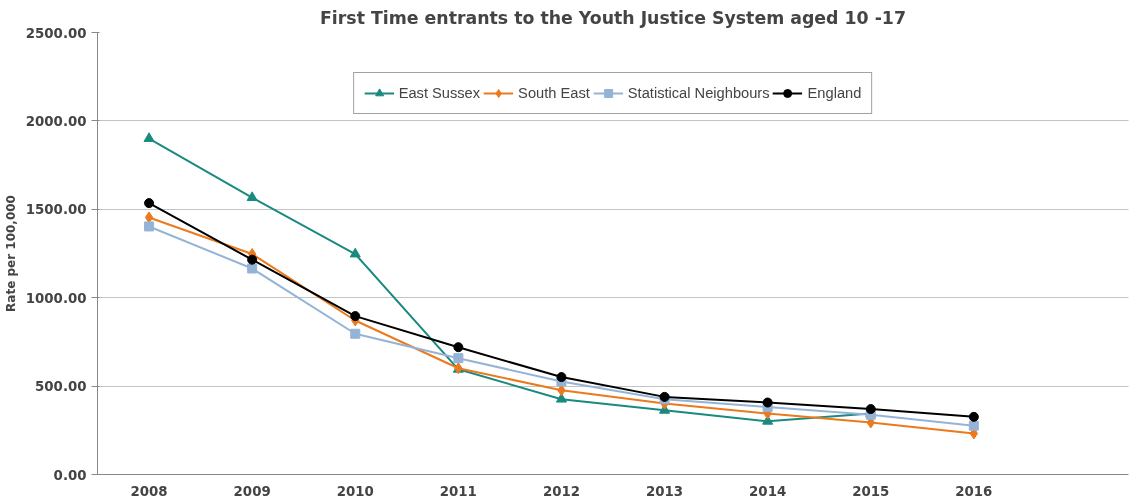  Describe the element at coordinates (355, 490) in the screenshot. I see `x-tick-label: 2010` at that location.